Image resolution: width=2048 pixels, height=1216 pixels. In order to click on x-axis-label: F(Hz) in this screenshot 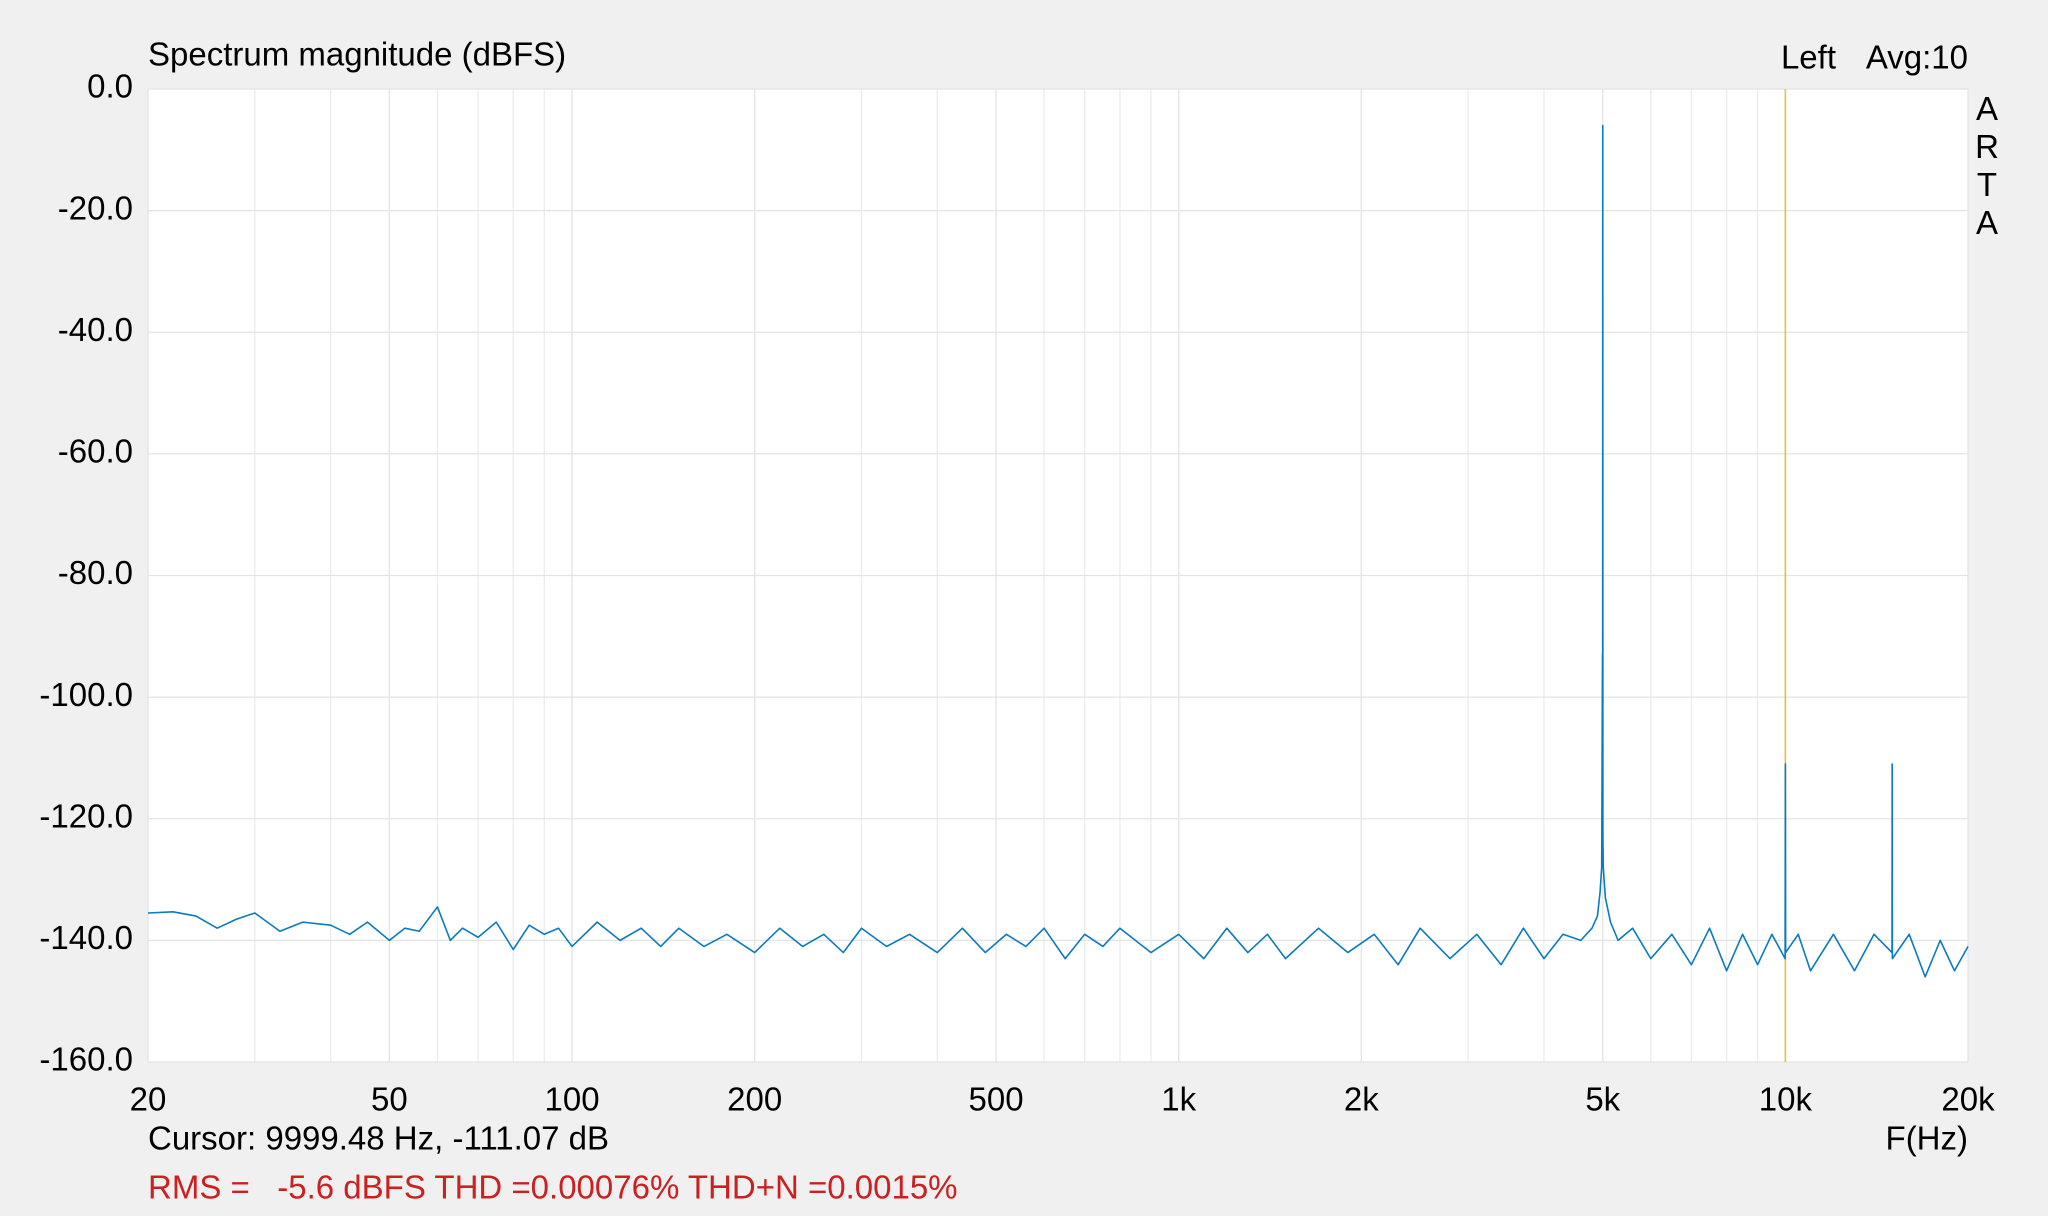, I will do `click(1927, 1138)`.